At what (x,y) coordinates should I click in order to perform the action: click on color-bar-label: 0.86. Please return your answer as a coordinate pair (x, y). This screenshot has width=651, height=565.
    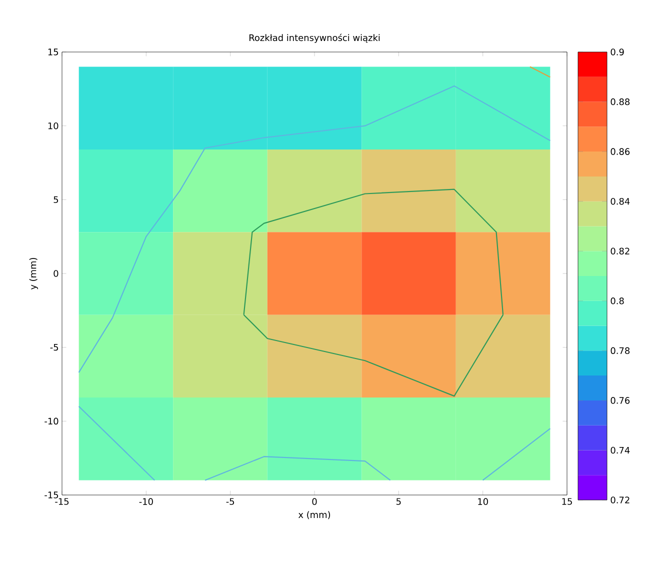
    Looking at the image, I should click on (620, 151).